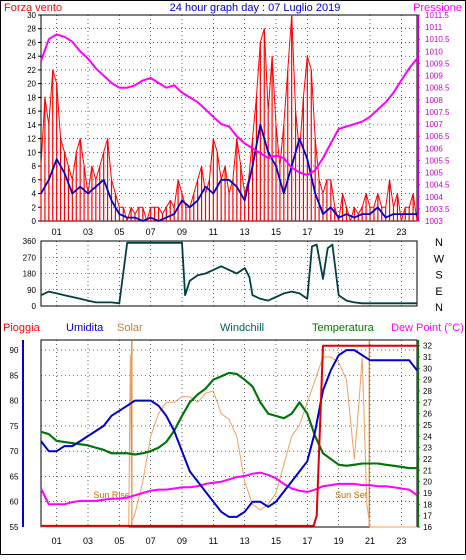 This screenshot has width=466, height=560. Describe the element at coordinates (31, 56) in the screenshot. I see `wind-tick-label: 24` at that location.